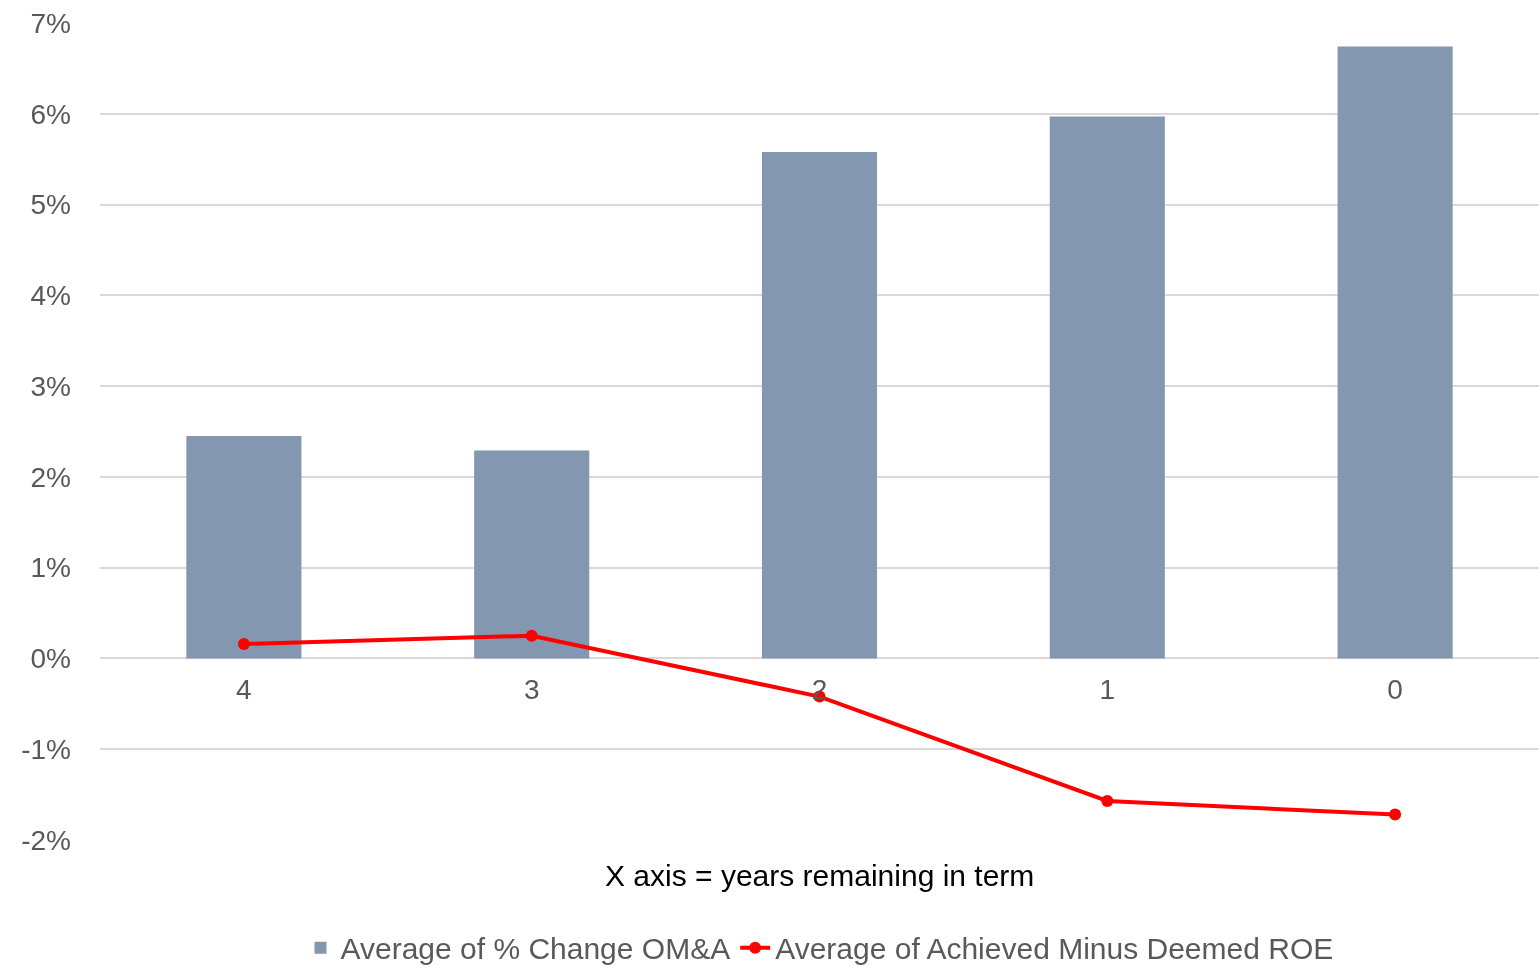 The width and height of the screenshot is (1539, 974). I want to click on legend-label: Average of % Change OM&A, so click(535, 949).